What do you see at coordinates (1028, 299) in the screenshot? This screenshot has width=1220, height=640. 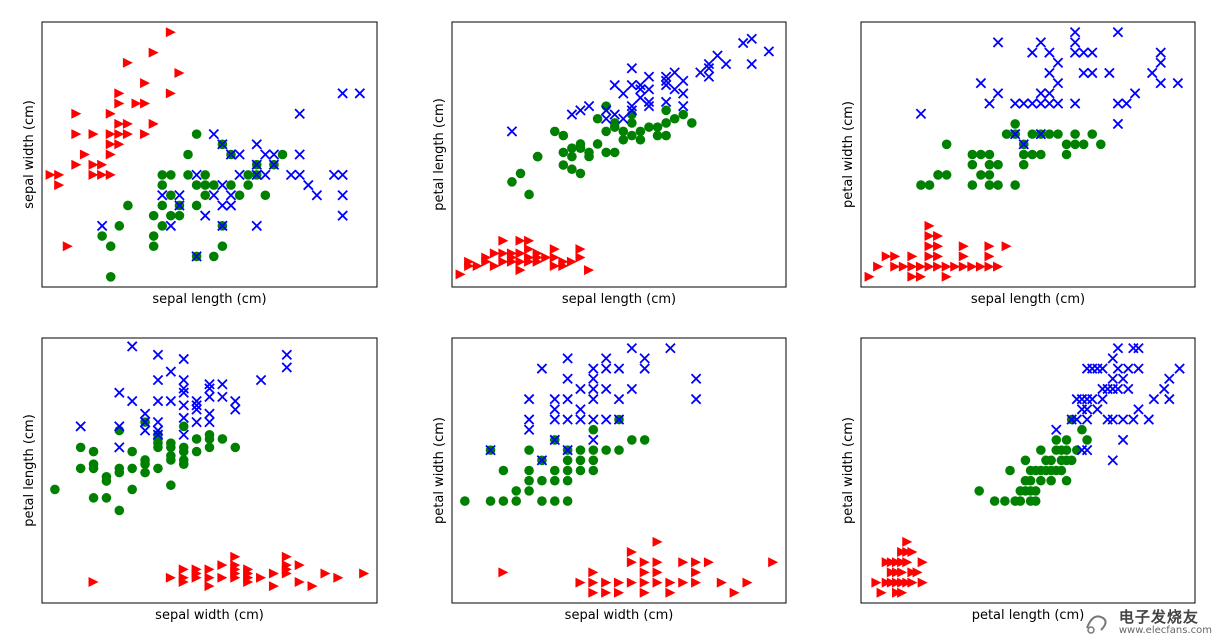 I see `x-axis-label: sepal length (cm)` at bounding box center [1028, 299].